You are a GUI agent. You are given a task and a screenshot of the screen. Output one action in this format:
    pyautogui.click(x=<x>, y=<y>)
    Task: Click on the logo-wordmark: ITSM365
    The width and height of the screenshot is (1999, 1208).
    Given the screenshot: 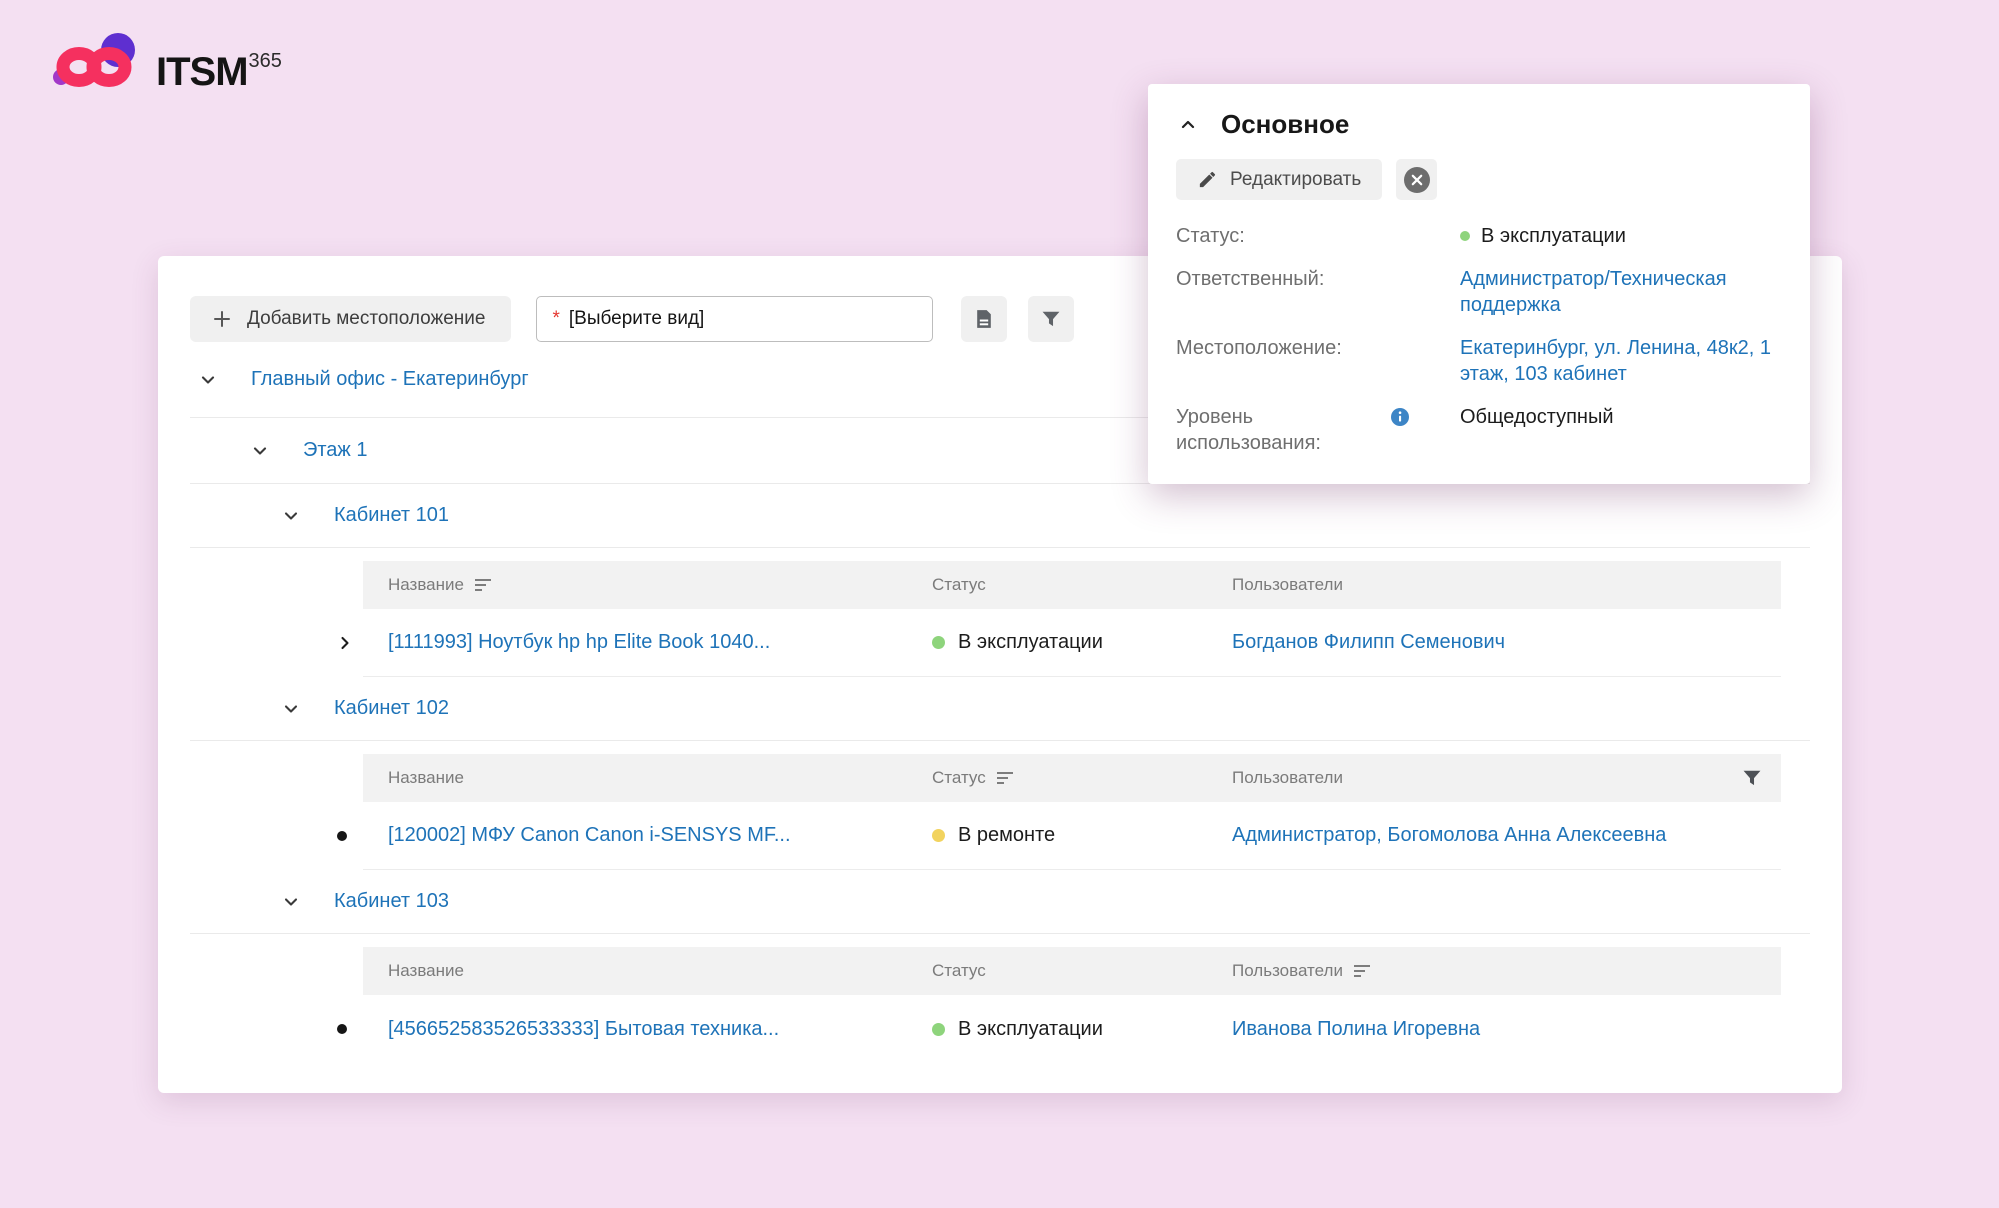 What is the action you would take?
    pyautogui.click(x=219, y=72)
    